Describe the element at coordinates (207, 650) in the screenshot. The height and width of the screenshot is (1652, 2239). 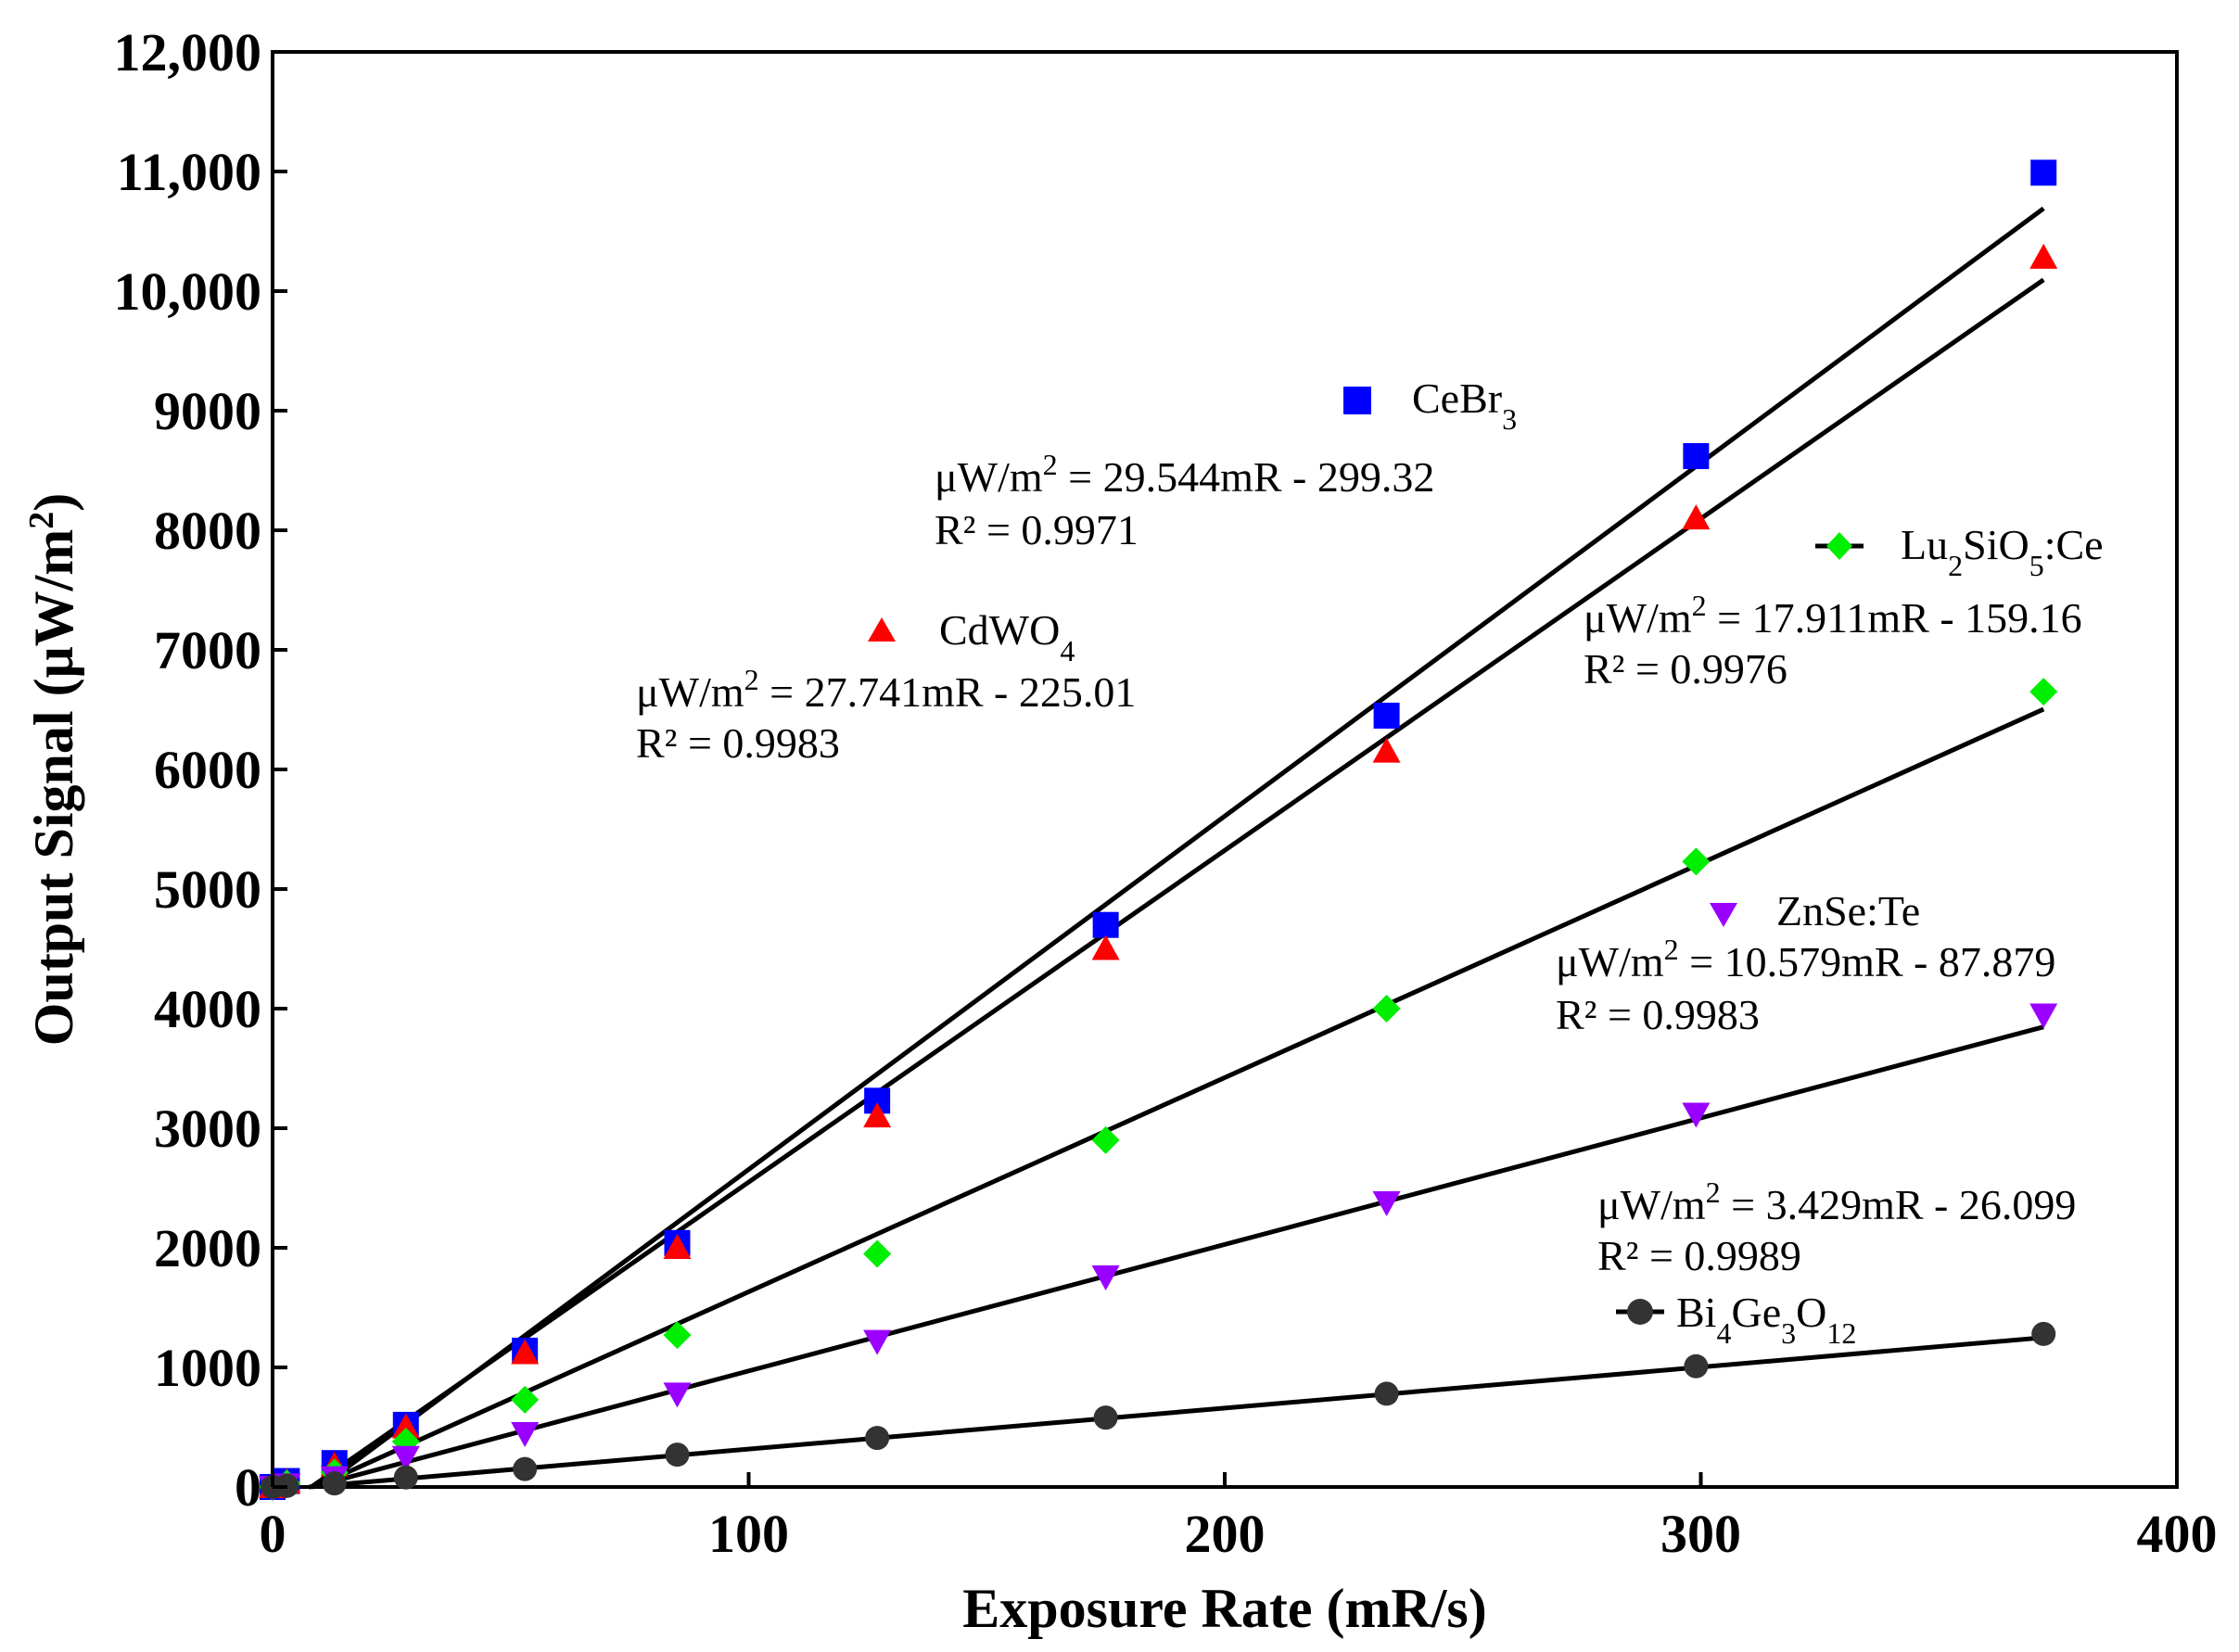
I see `y-tick-label: 7000` at that location.